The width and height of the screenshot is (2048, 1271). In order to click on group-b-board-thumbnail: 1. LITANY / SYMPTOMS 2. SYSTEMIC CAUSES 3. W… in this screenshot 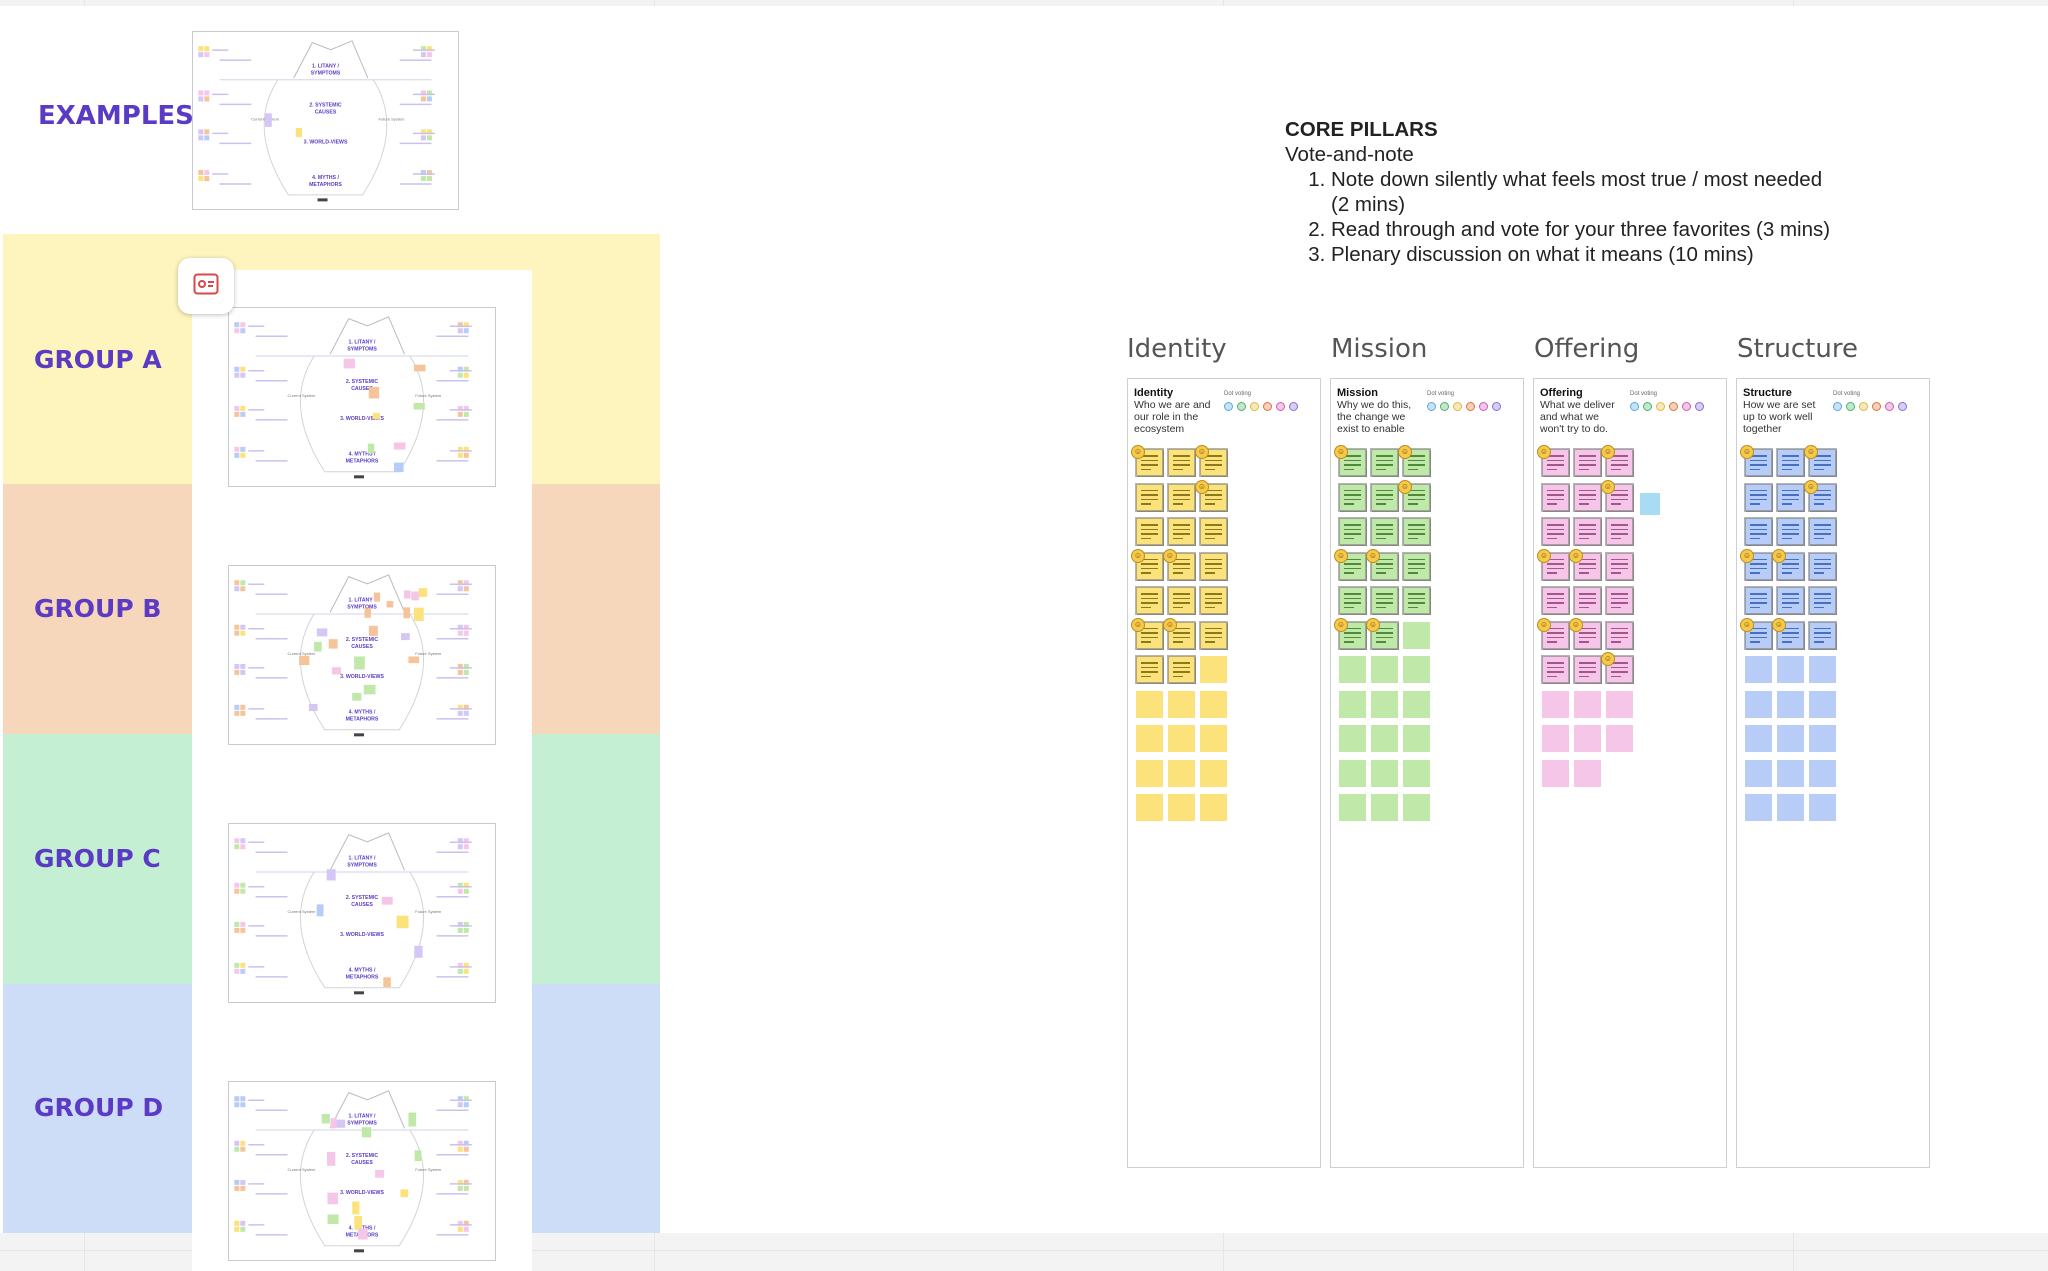, I will do `click(362, 655)`.